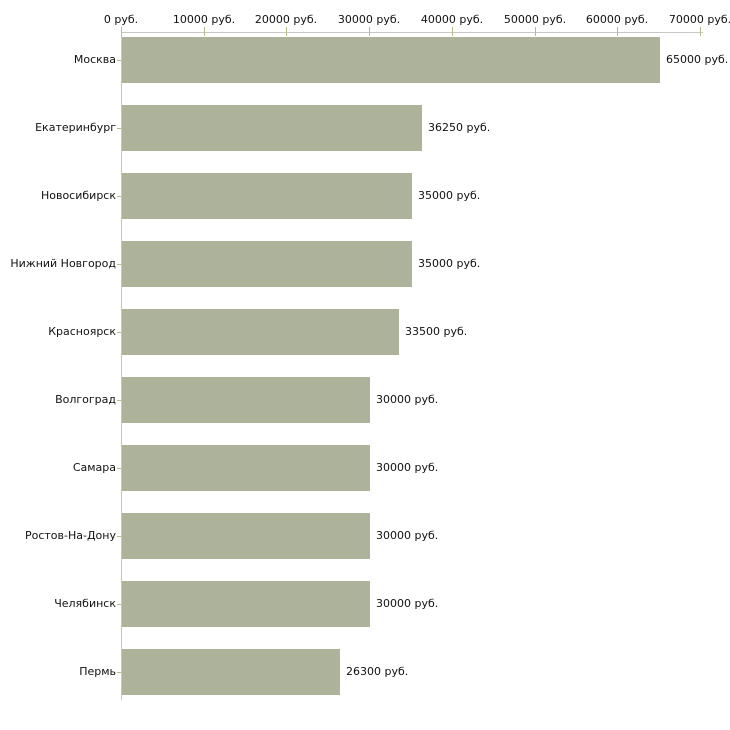 Image resolution: width=730 pixels, height=730 pixels. Describe the element at coordinates (699, 19) in the screenshot. I see `x-tick-label: 70000 руб.` at that location.